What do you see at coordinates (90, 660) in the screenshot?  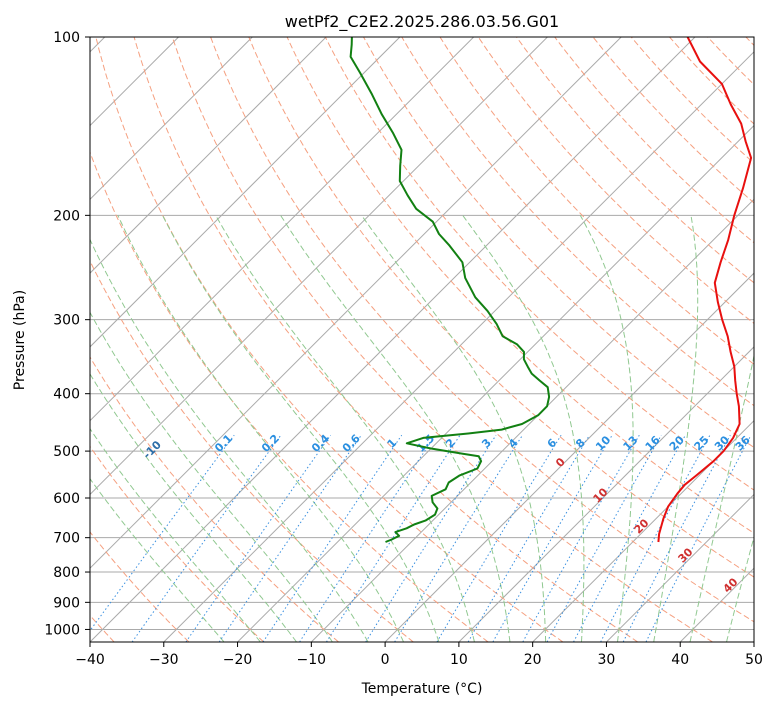 I see `x-tick-label: −40` at bounding box center [90, 660].